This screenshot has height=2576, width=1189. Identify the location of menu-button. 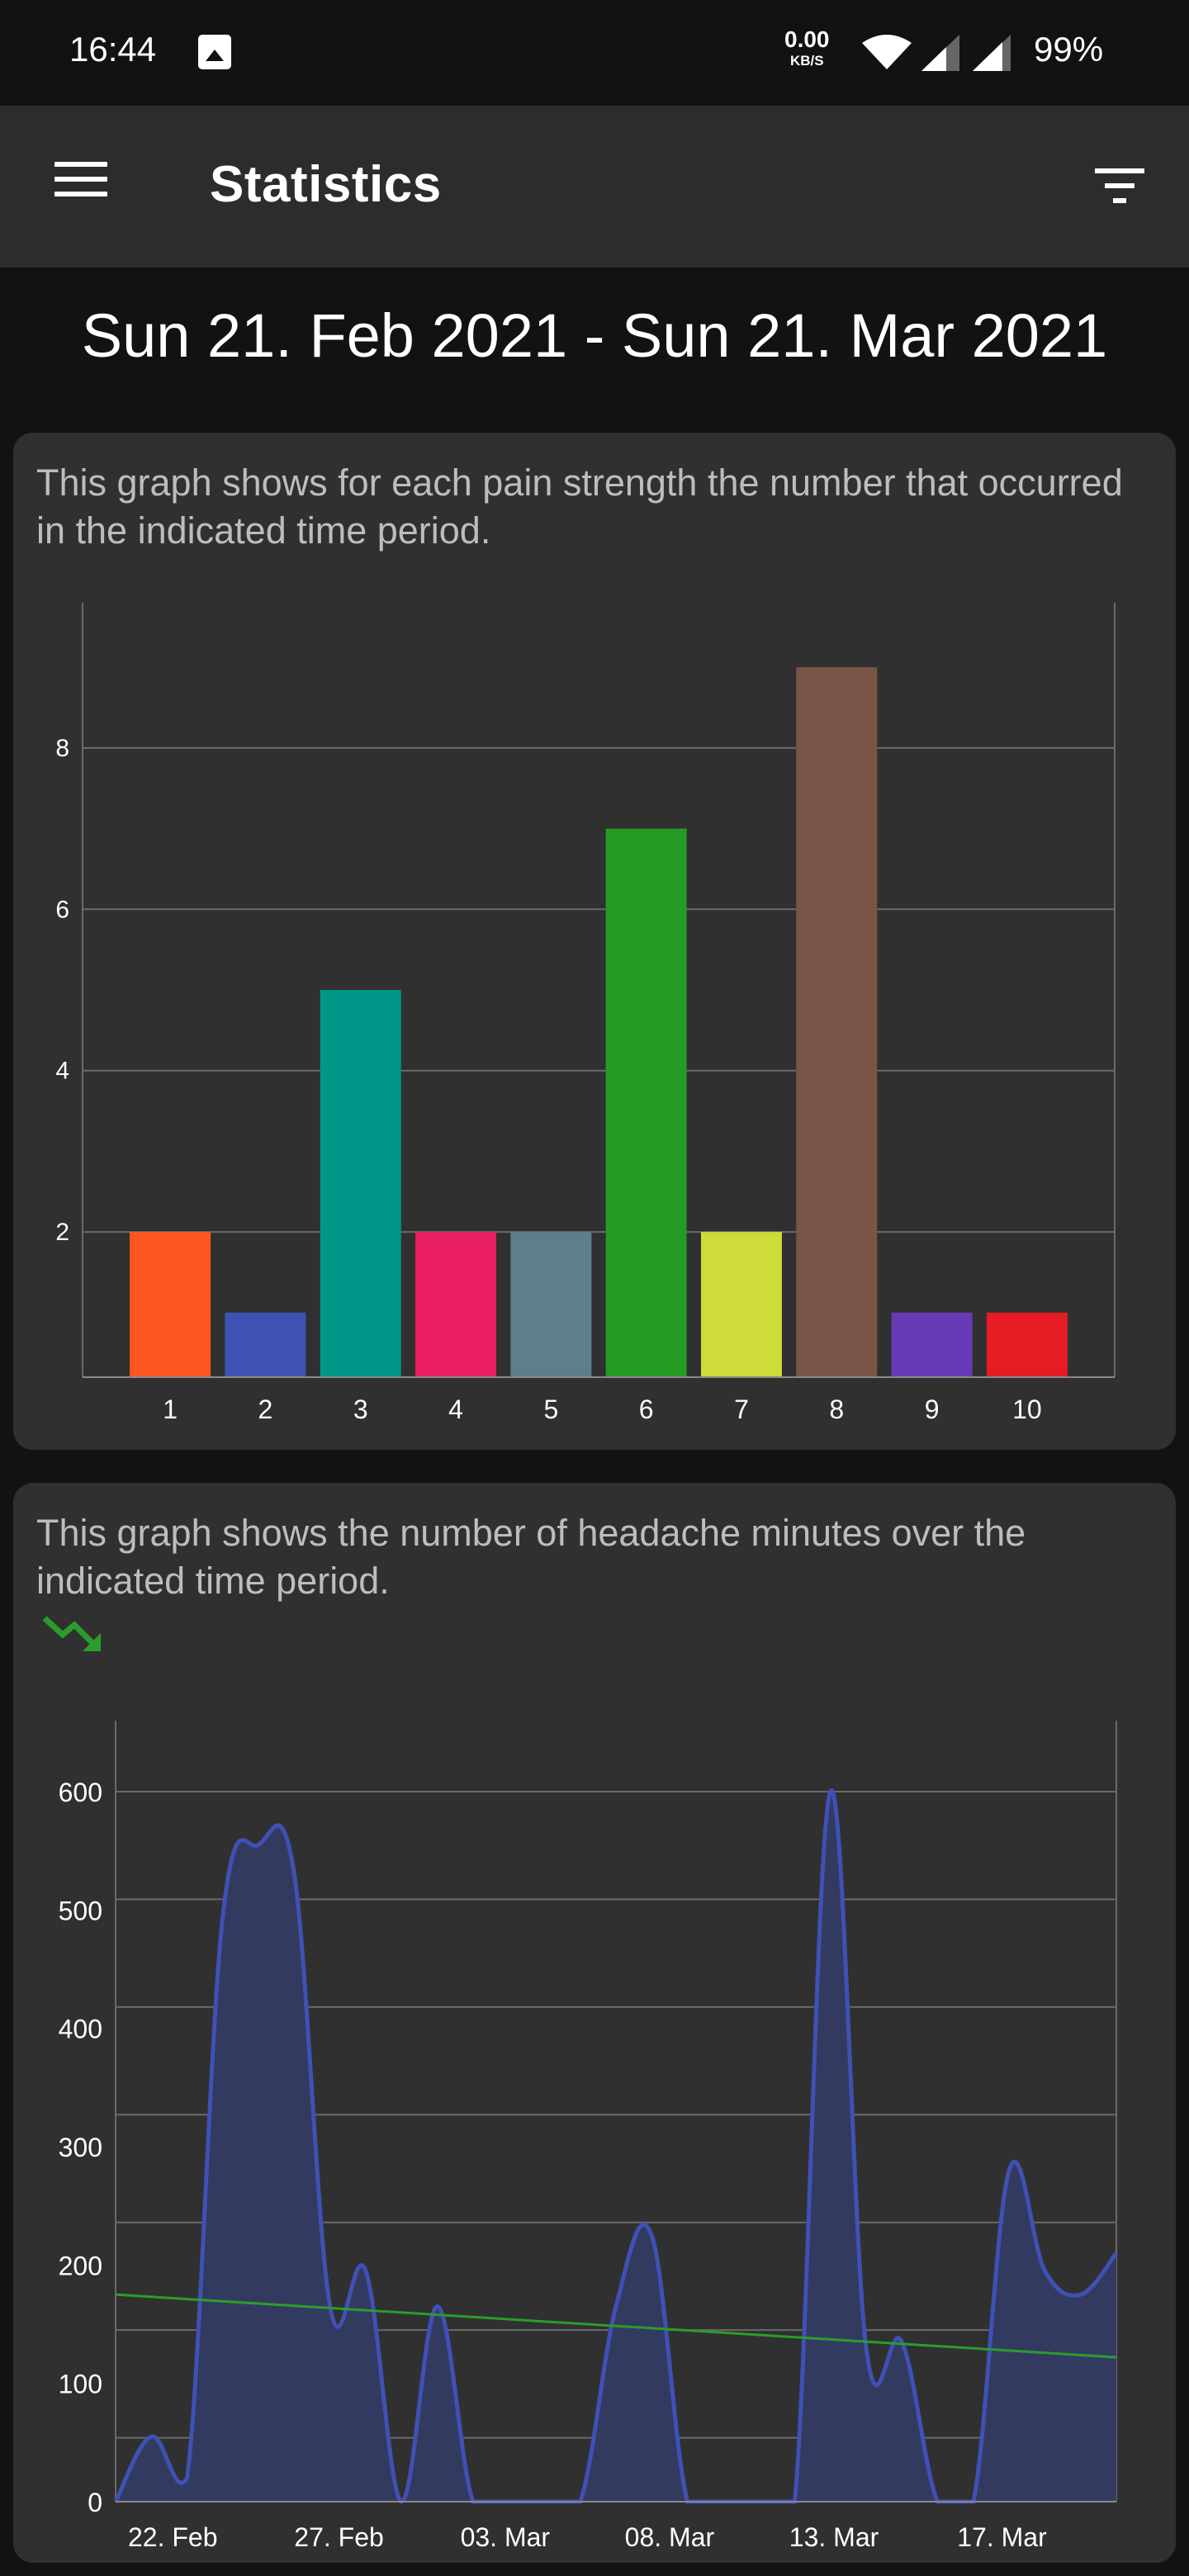
(79, 184).